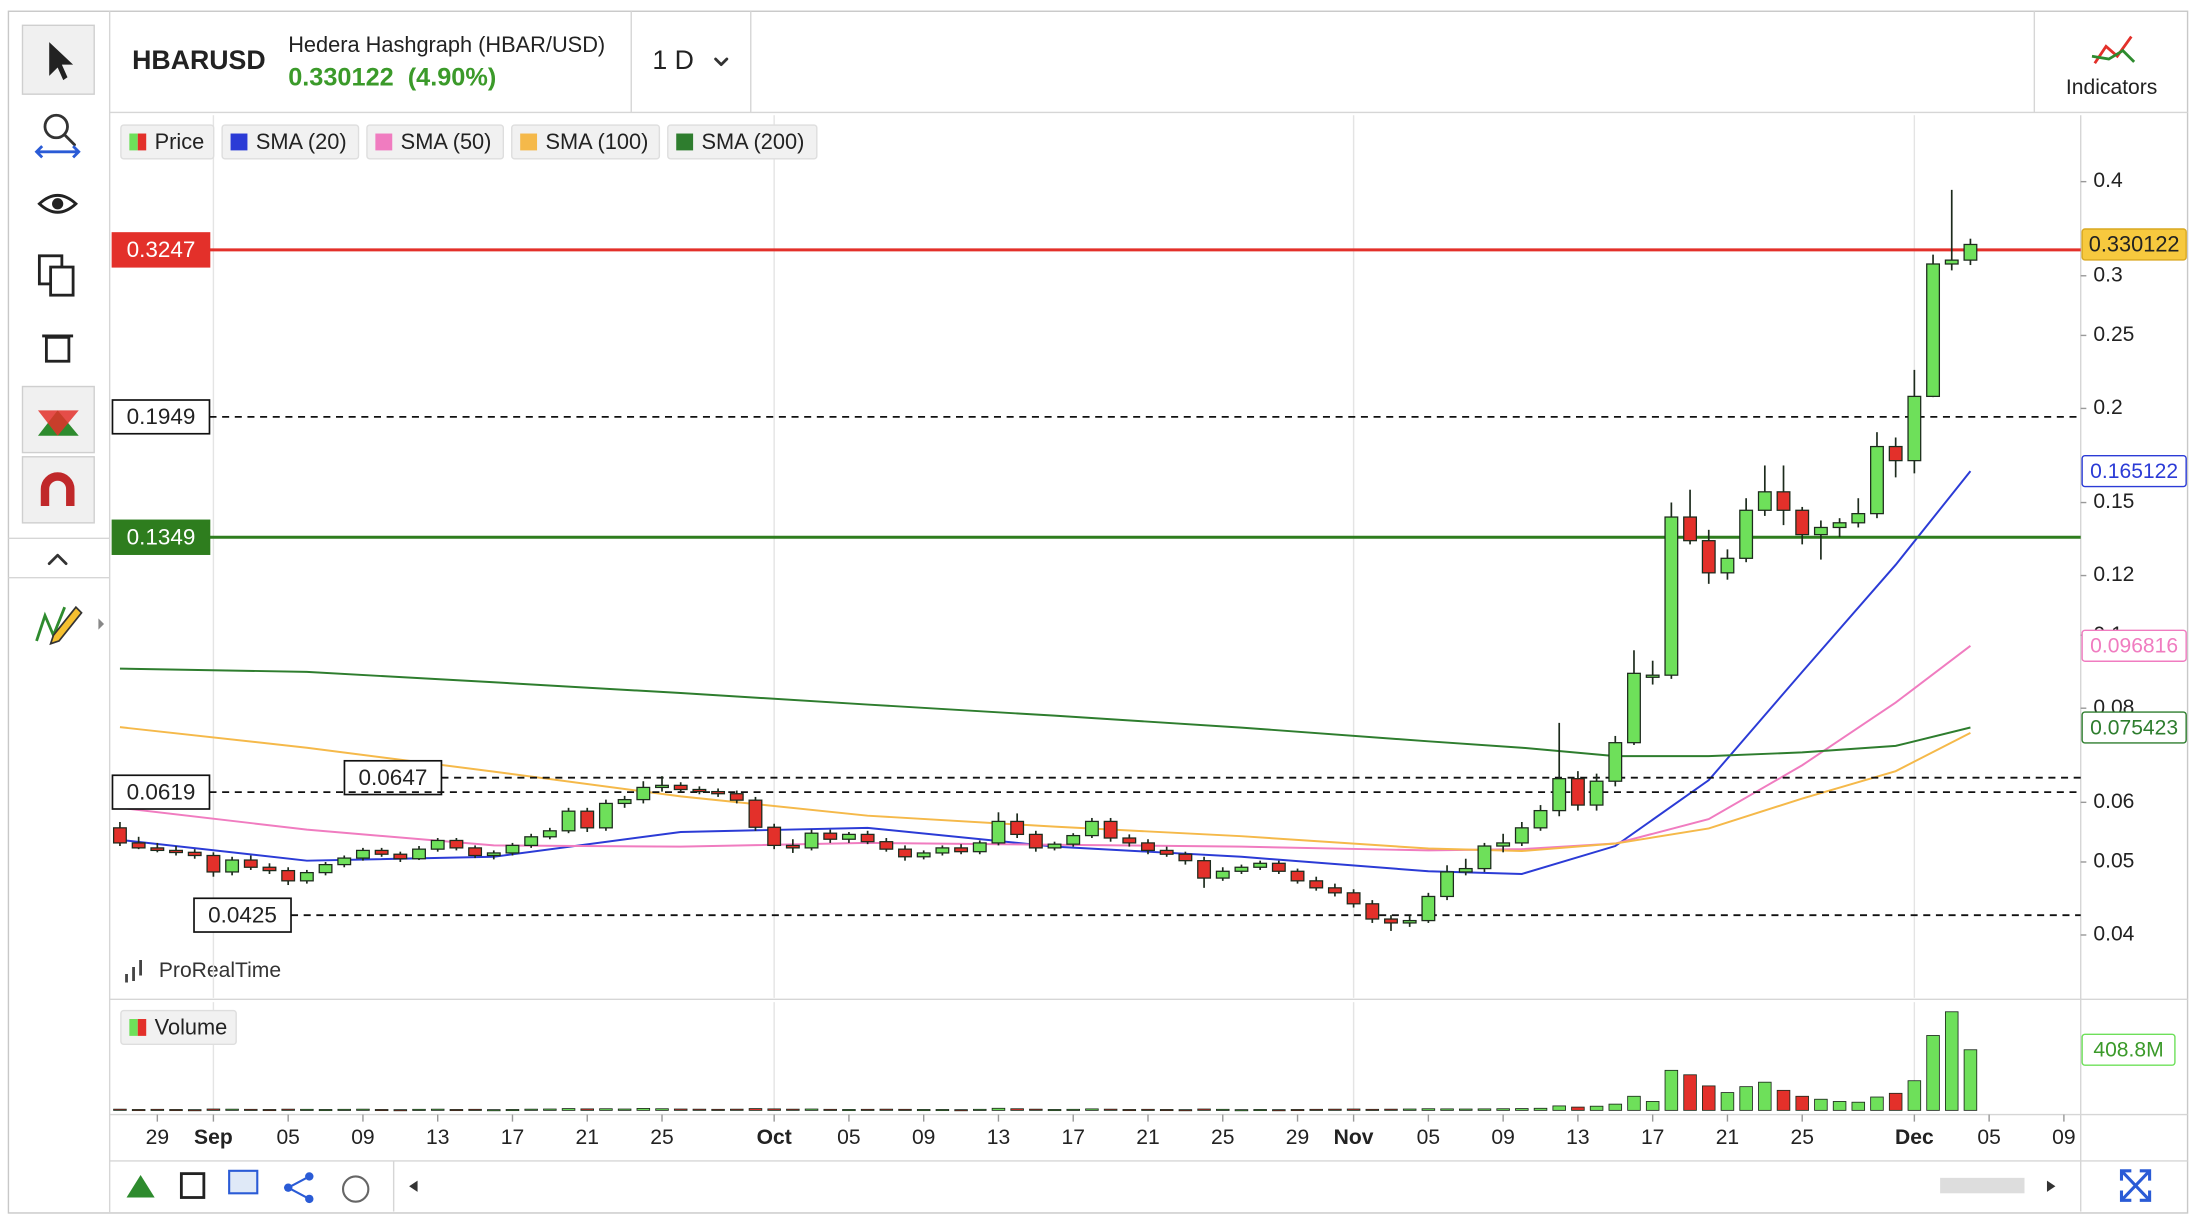 Image resolution: width=2196 pixels, height=1220 pixels. I want to click on draw-button, so click(70, 625).